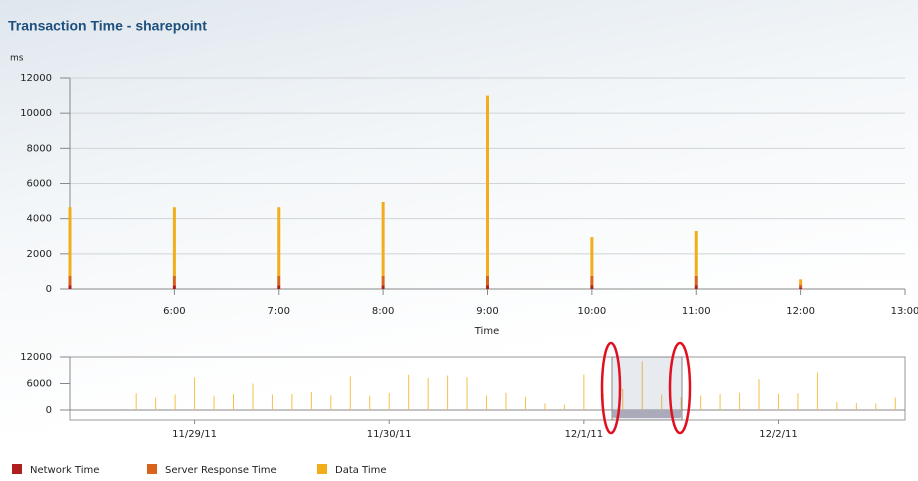 The image size is (918, 481). What do you see at coordinates (383, 311) in the screenshot?
I see `x-tick-label: 8:00` at bounding box center [383, 311].